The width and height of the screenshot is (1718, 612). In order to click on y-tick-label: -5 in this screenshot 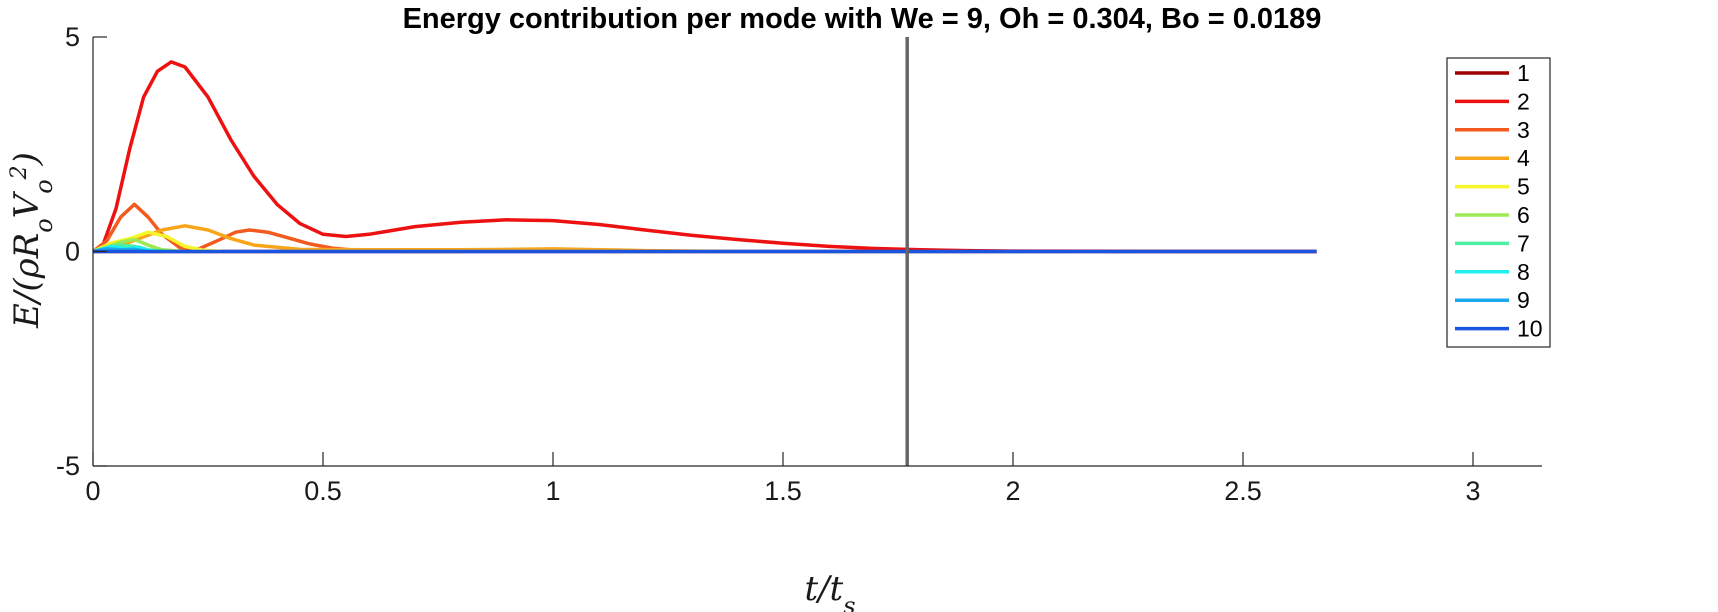, I will do `click(68, 466)`.